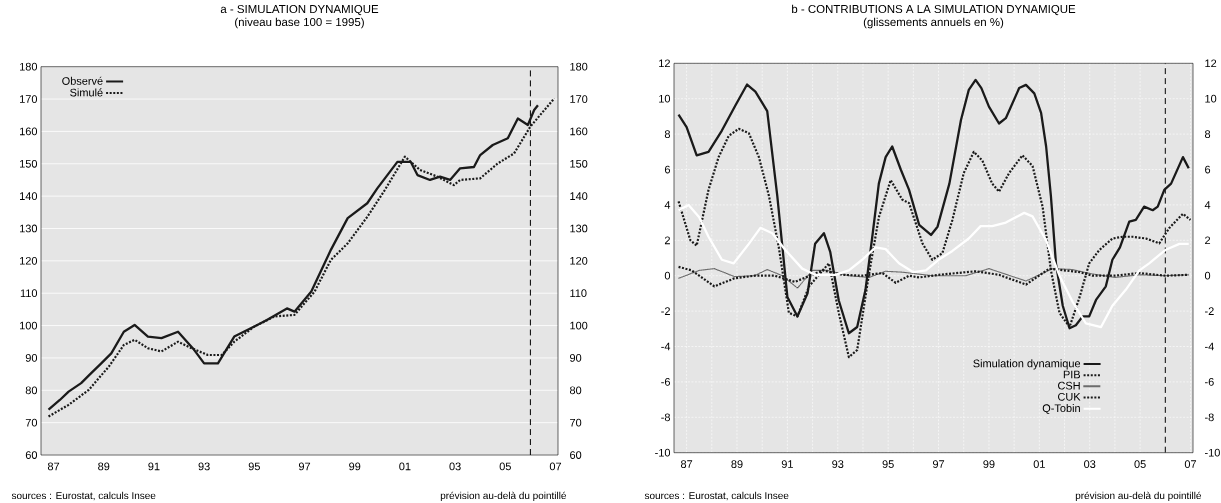  Describe the element at coordinates (665, 382) in the screenshot. I see `y-tick-label: -6` at that location.